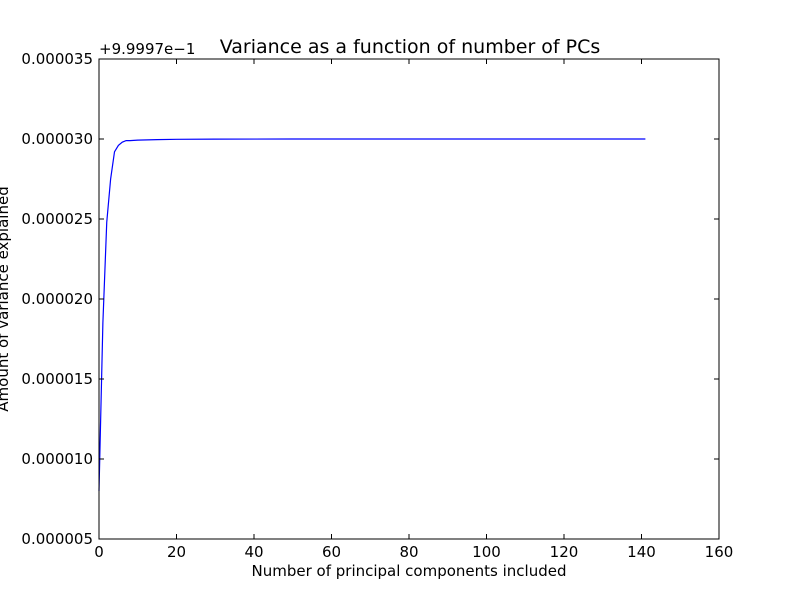 This screenshot has width=800, height=600. What do you see at coordinates (719, 552) in the screenshot?
I see `x-tick-label: 160` at bounding box center [719, 552].